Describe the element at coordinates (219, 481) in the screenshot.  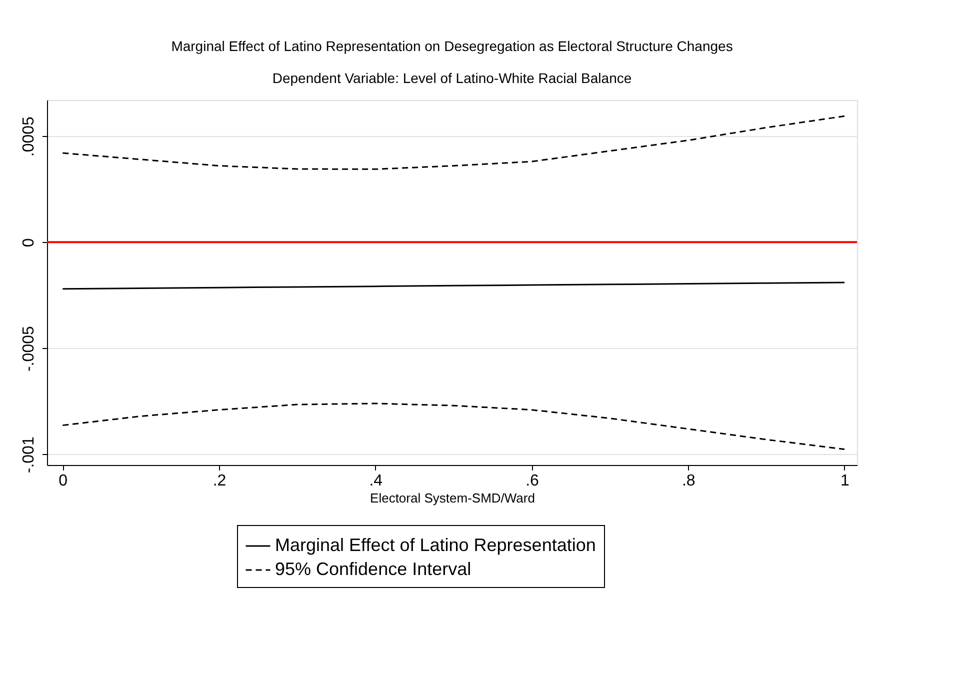
I see `x-tick-label: .2` at that location.